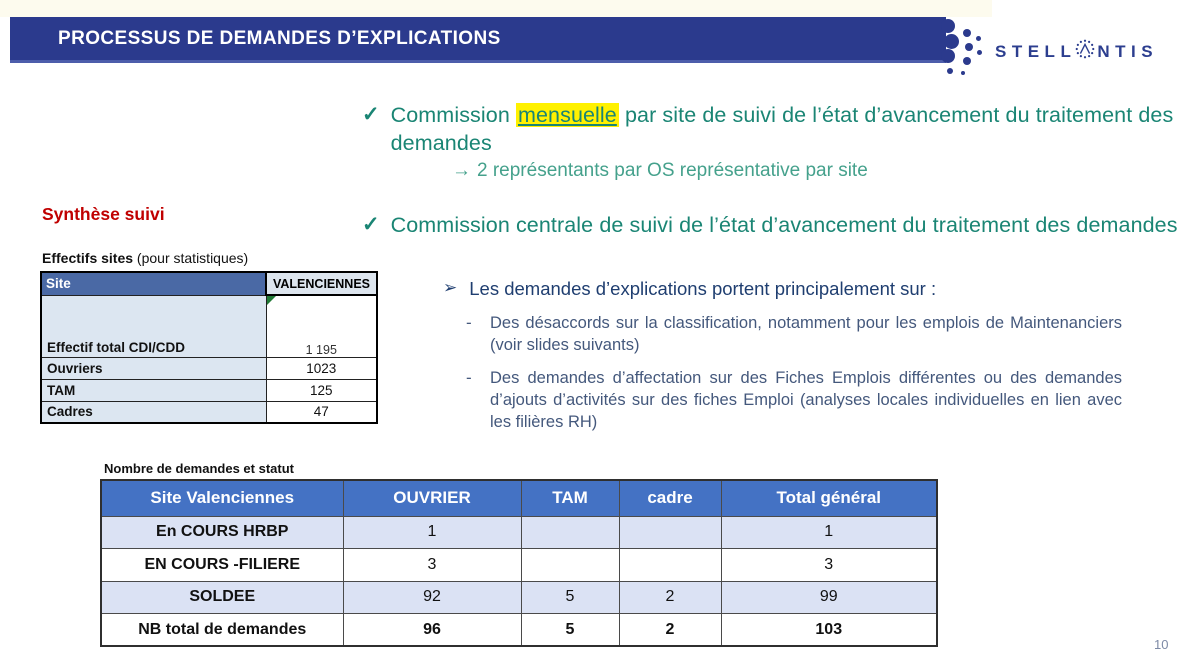 This screenshot has height=671, width=1200. What do you see at coordinates (453, 115) in the screenshot?
I see `bullet1-pre: Commission` at bounding box center [453, 115].